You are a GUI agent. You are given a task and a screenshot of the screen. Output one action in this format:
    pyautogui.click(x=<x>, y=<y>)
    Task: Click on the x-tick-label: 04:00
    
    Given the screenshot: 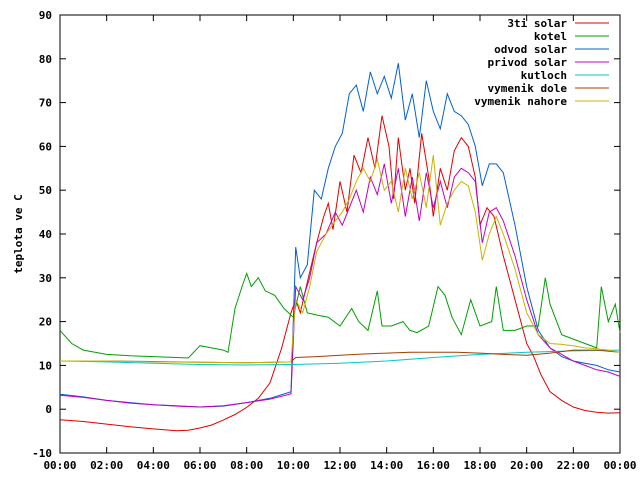 What is the action you would take?
    pyautogui.click(x=153, y=465)
    